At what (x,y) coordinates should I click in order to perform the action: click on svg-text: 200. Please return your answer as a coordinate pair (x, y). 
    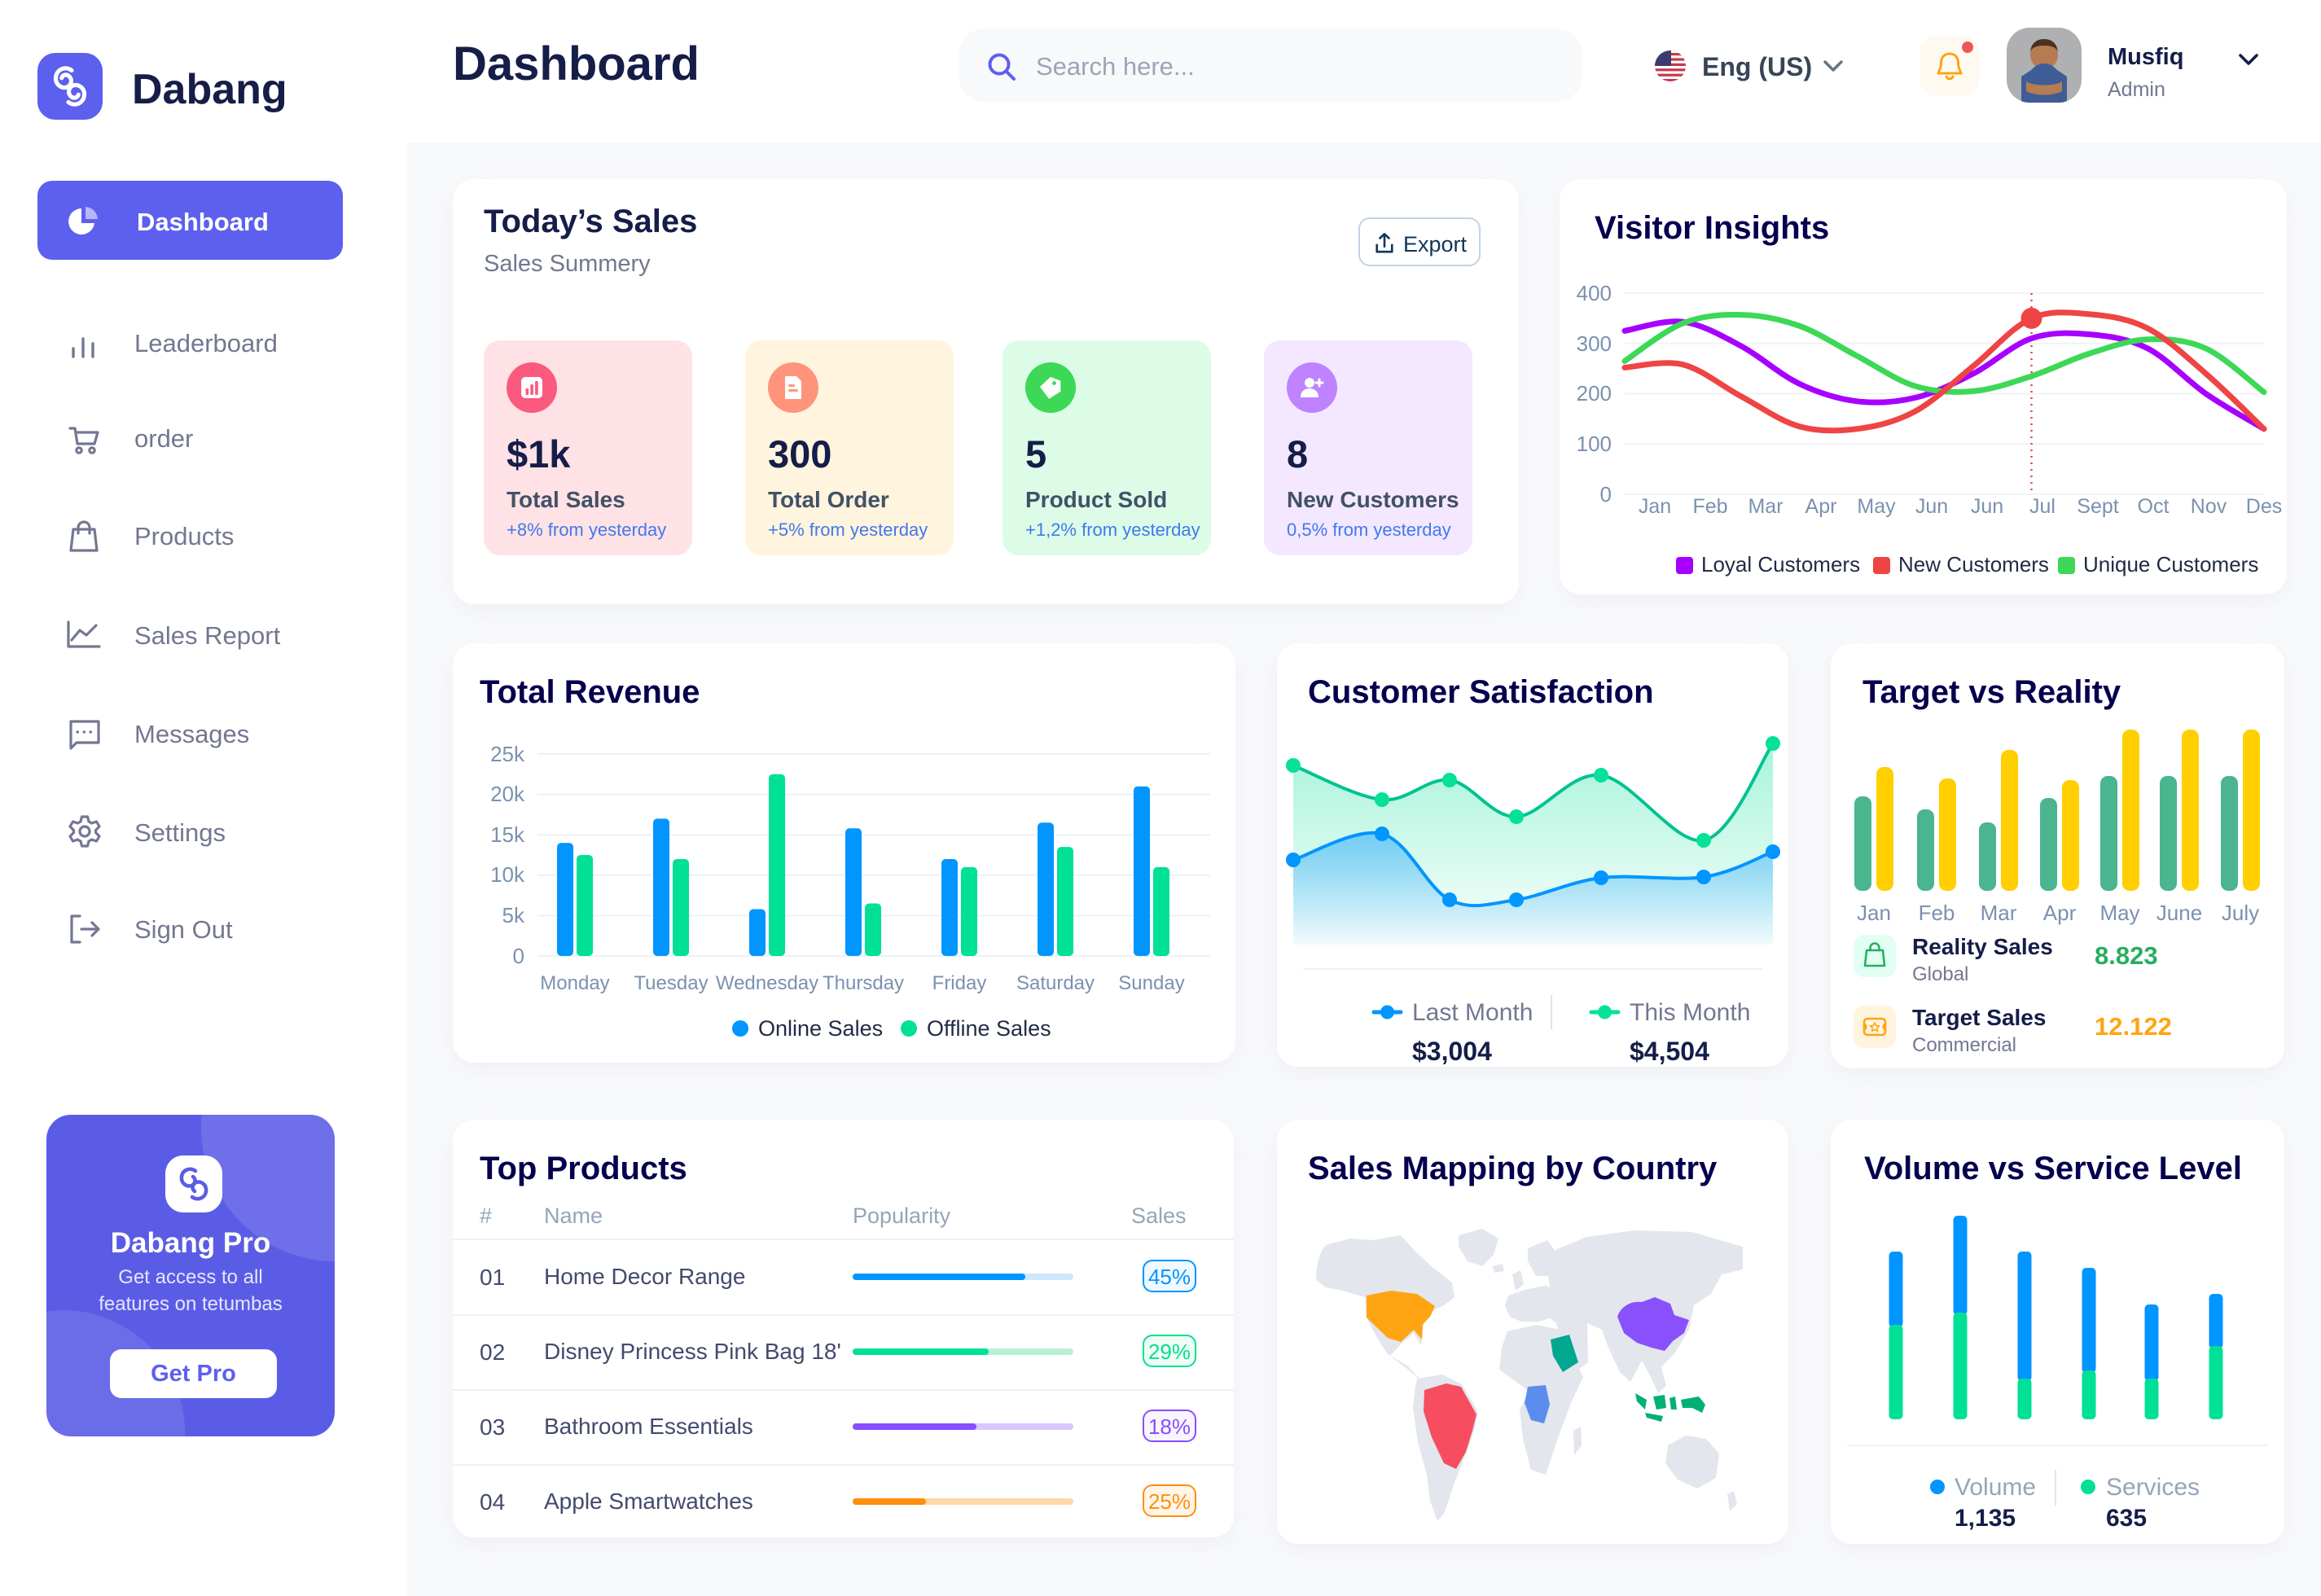
    Looking at the image, I should click on (1594, 393).